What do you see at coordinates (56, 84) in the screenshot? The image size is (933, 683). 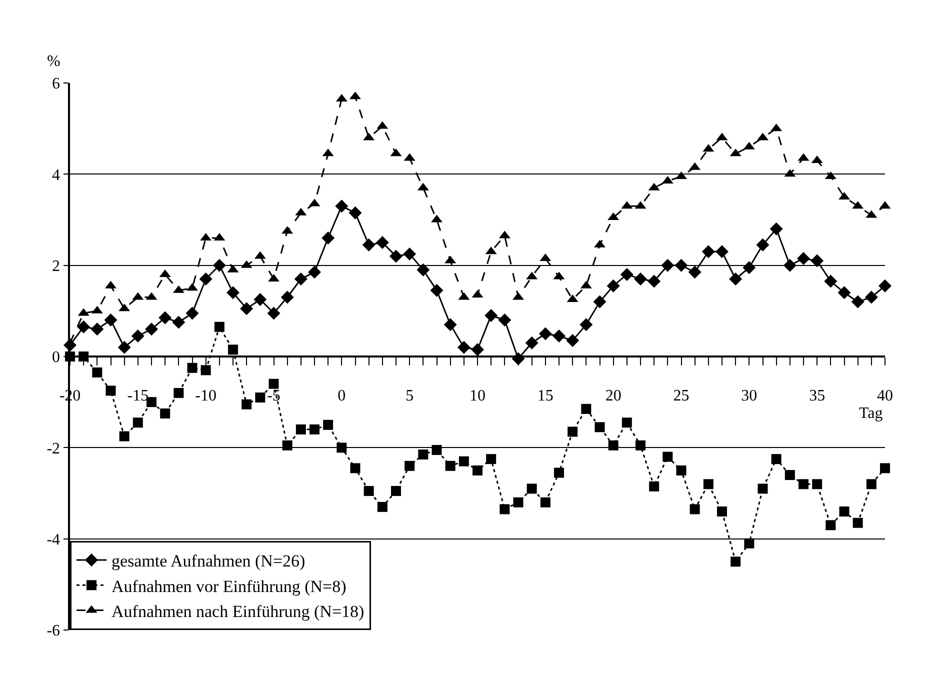 I see `y-tick-label: 6` at bounding box center [56, 84].